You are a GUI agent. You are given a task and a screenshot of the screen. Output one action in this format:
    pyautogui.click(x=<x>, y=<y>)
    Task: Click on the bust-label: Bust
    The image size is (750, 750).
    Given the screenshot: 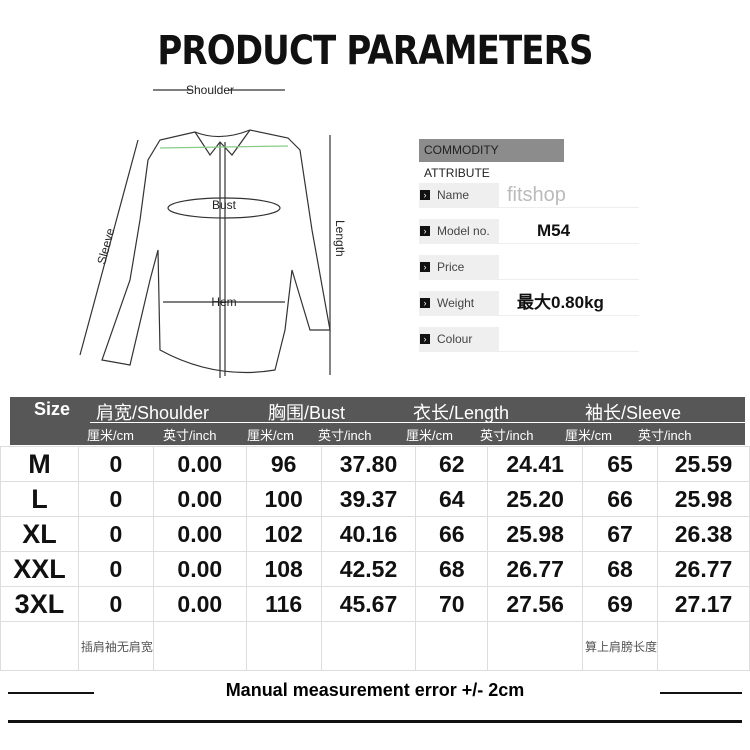 What is the action you would take?
    pyautogui.click(x=224, y=205)
    